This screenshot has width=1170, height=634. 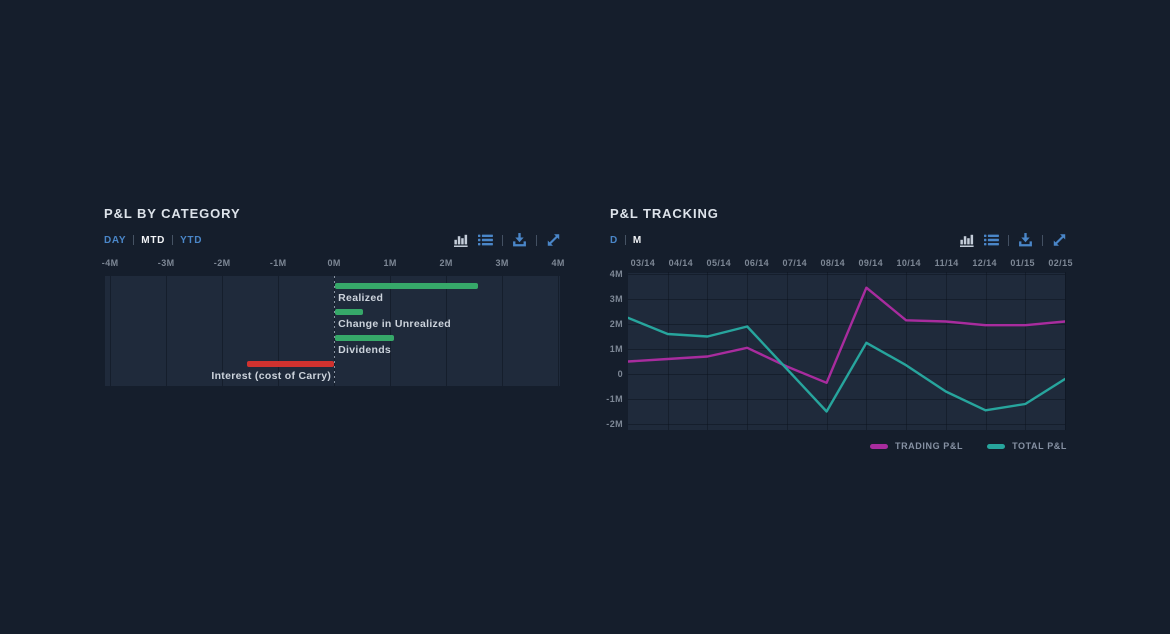 I want to click on y-tick-label: 3M, so click(x=616, y=299).